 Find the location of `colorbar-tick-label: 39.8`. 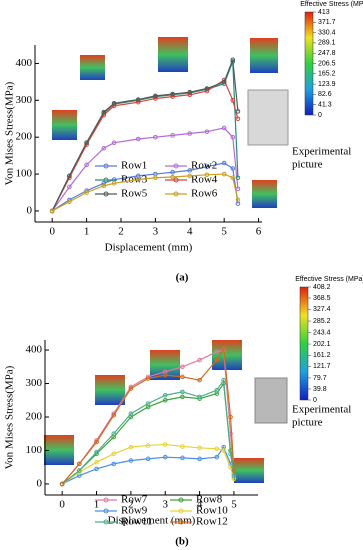

colorbar-tick-label: 39.8 is located at coordinates (320, 389).